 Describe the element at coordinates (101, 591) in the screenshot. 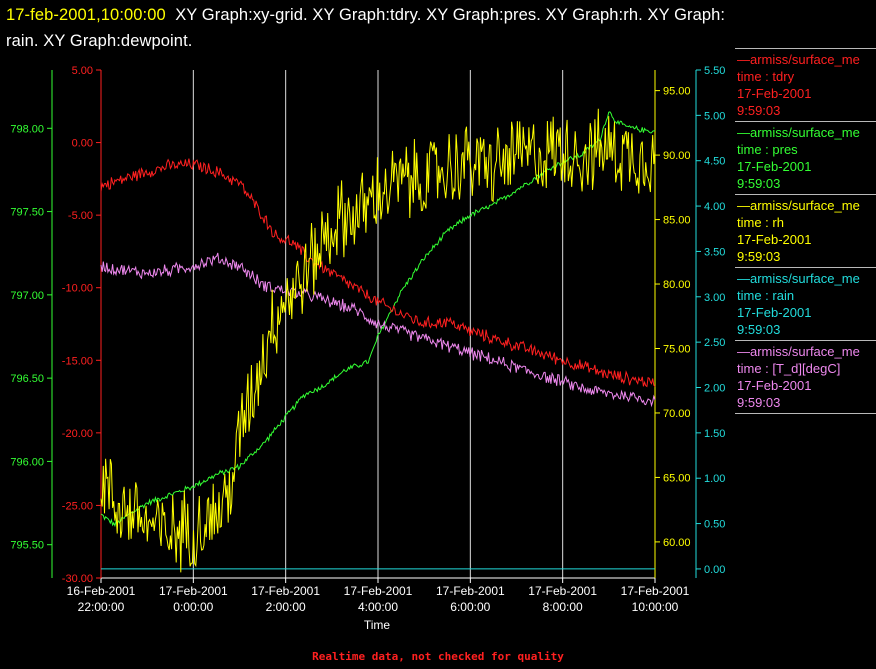

I see `x-tick-label-date: 16-Feb-2001` at that location.